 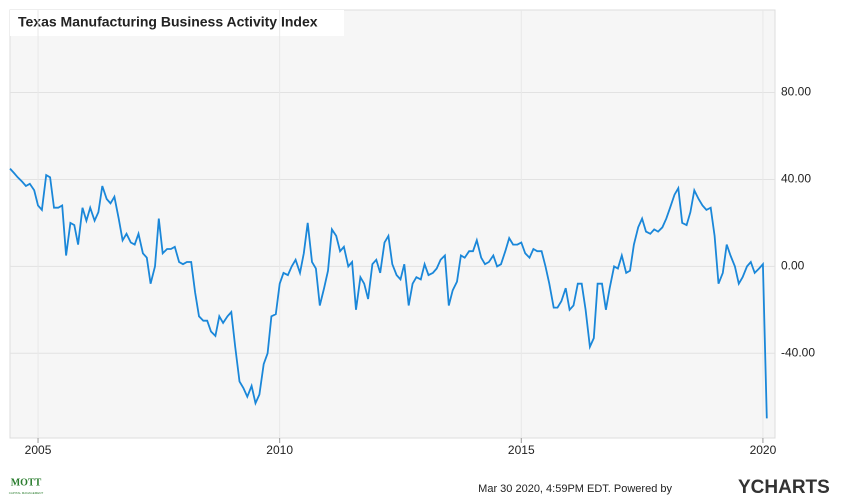 What do you see at coordinates (26, 493) in the screenshot?
I see `logo-sub: CAPITAL MANAGEMENT` at bounding box center [26, 493].